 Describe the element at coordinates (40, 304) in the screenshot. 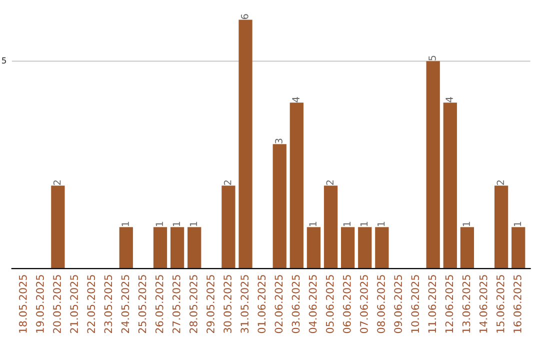

I see `x-tick-label: 19.05.2025` at that location.